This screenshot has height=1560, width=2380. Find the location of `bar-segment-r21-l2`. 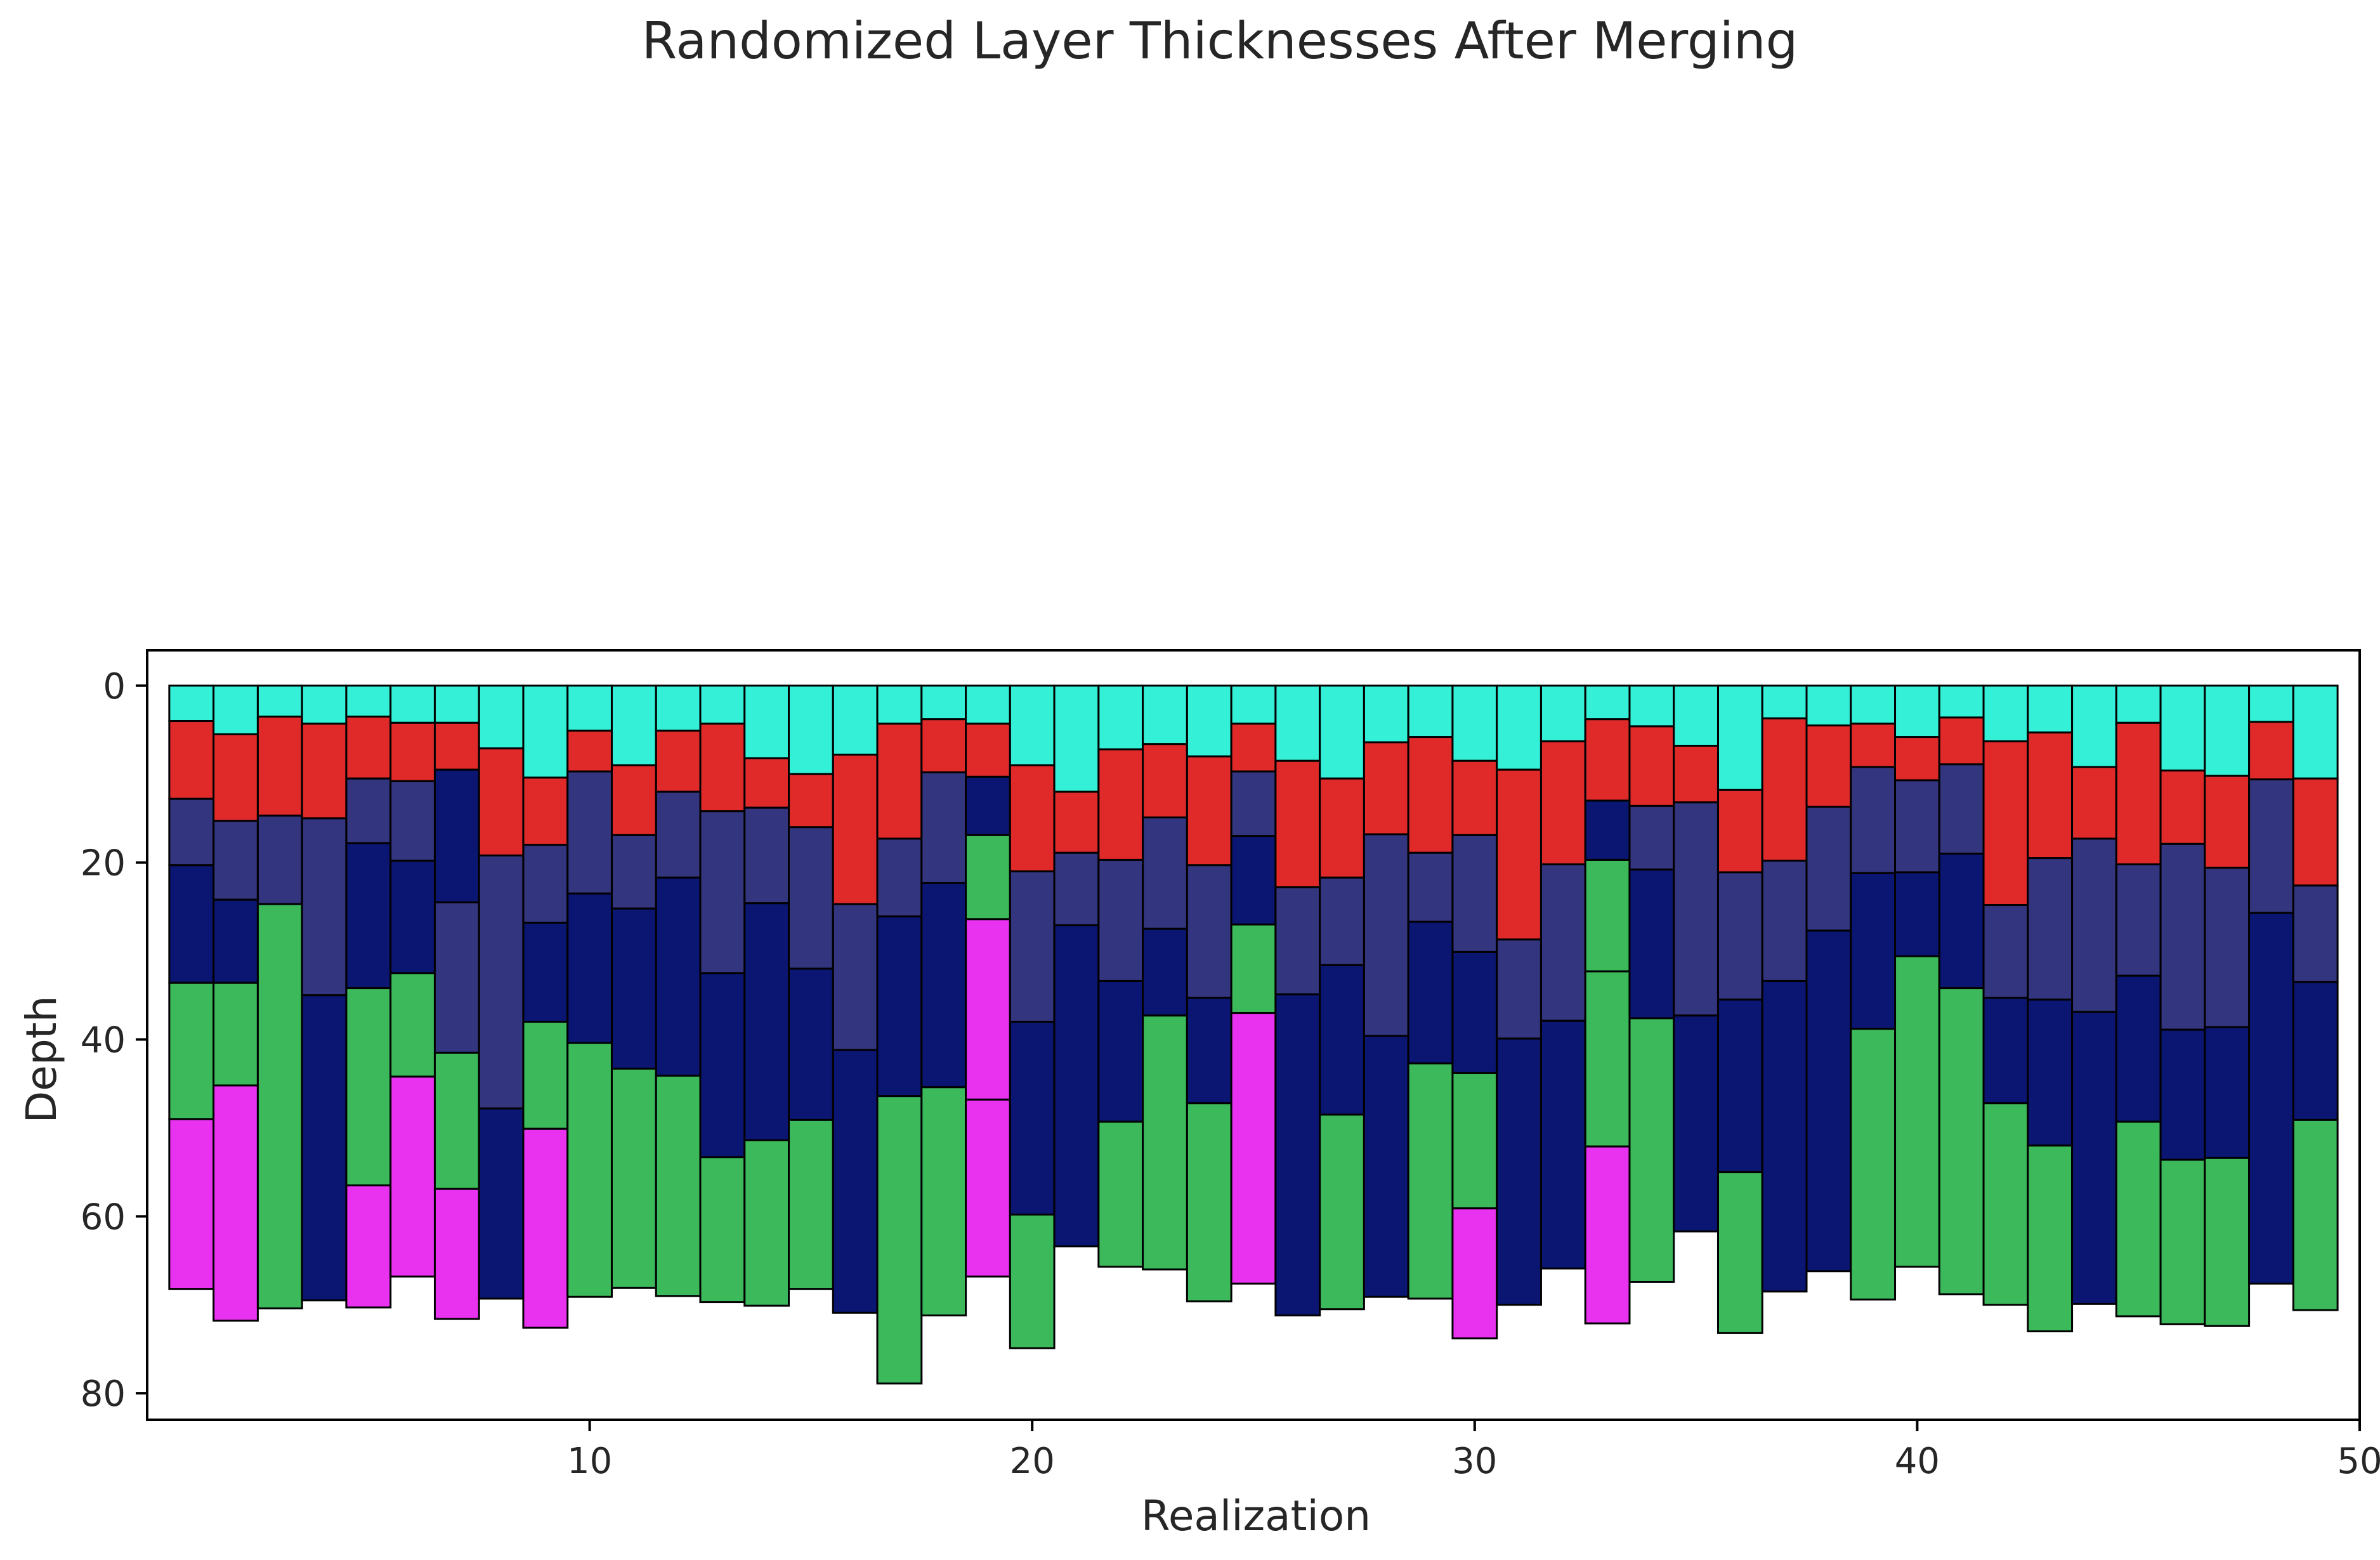

bar-segment-r21-l2 is located at coordinates (1076, 822).